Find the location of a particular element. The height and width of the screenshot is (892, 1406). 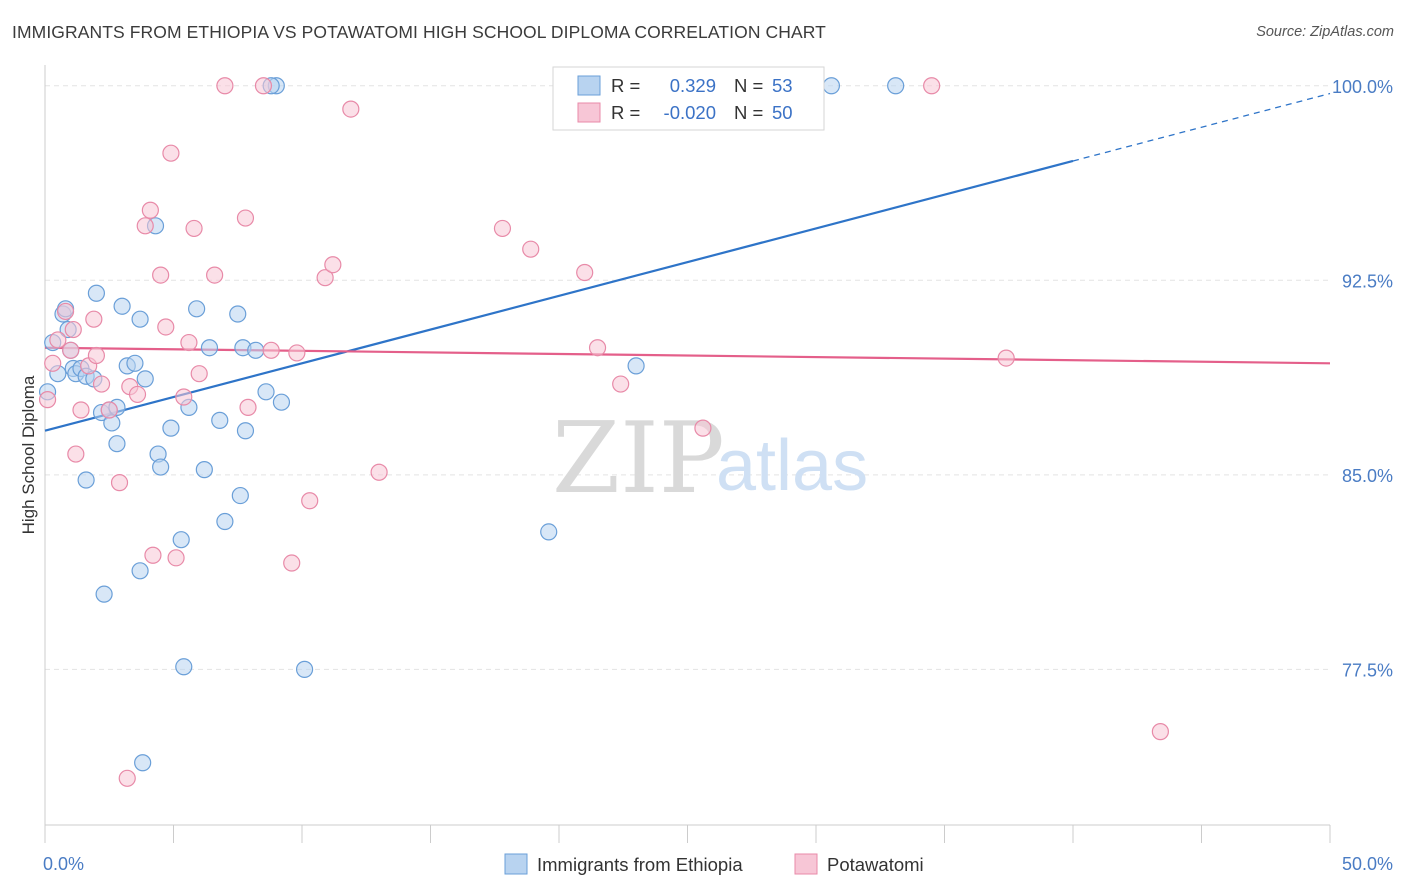

x-tick-label: 0.0% is located at coordinates (63, 864).